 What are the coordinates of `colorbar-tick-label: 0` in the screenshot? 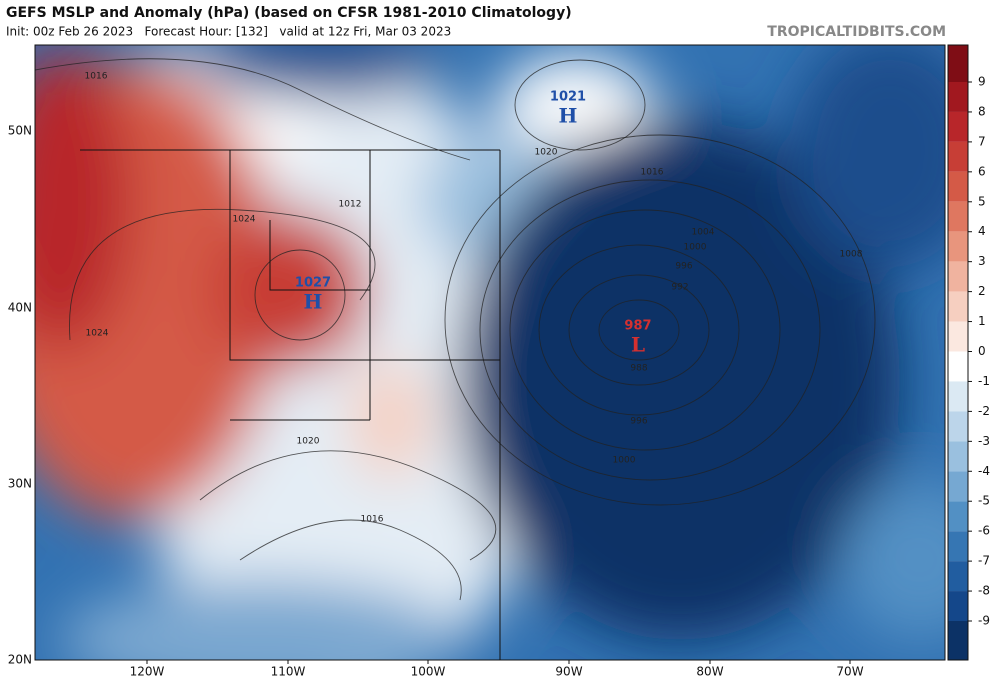 It's located at (982, 351).